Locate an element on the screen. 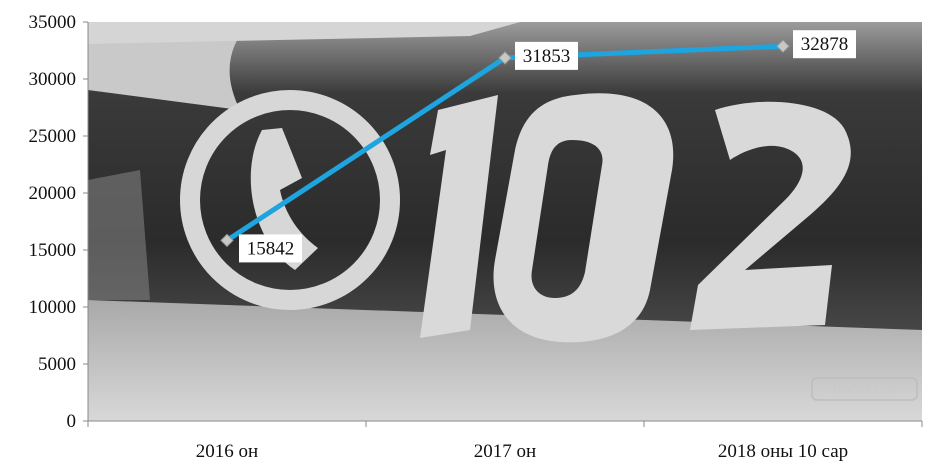 The image size is (937, 463). y-tick-label: 5000 is located at coordinates (57, 364).